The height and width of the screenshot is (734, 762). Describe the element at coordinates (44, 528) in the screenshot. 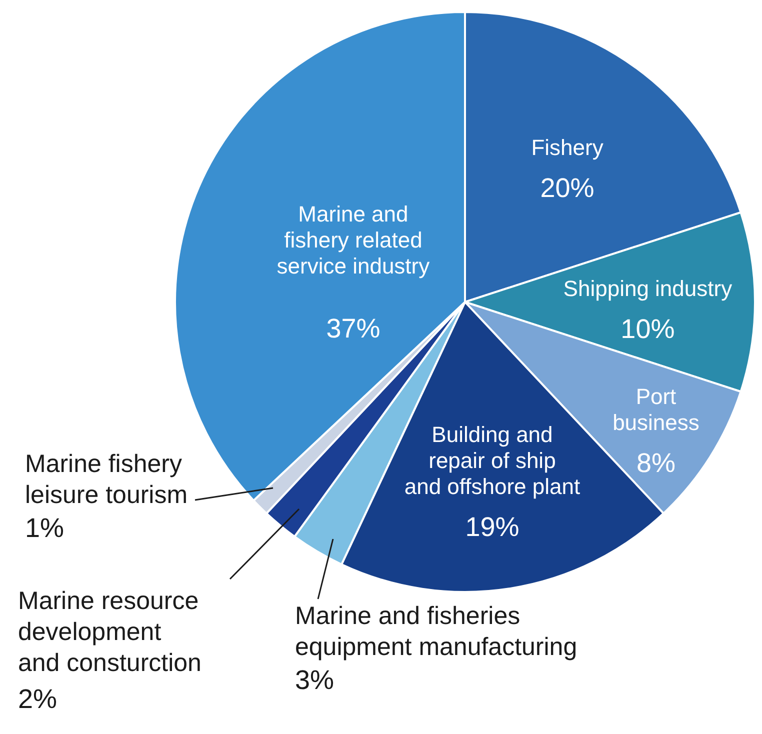

I see `data-label: 1%` at that location.